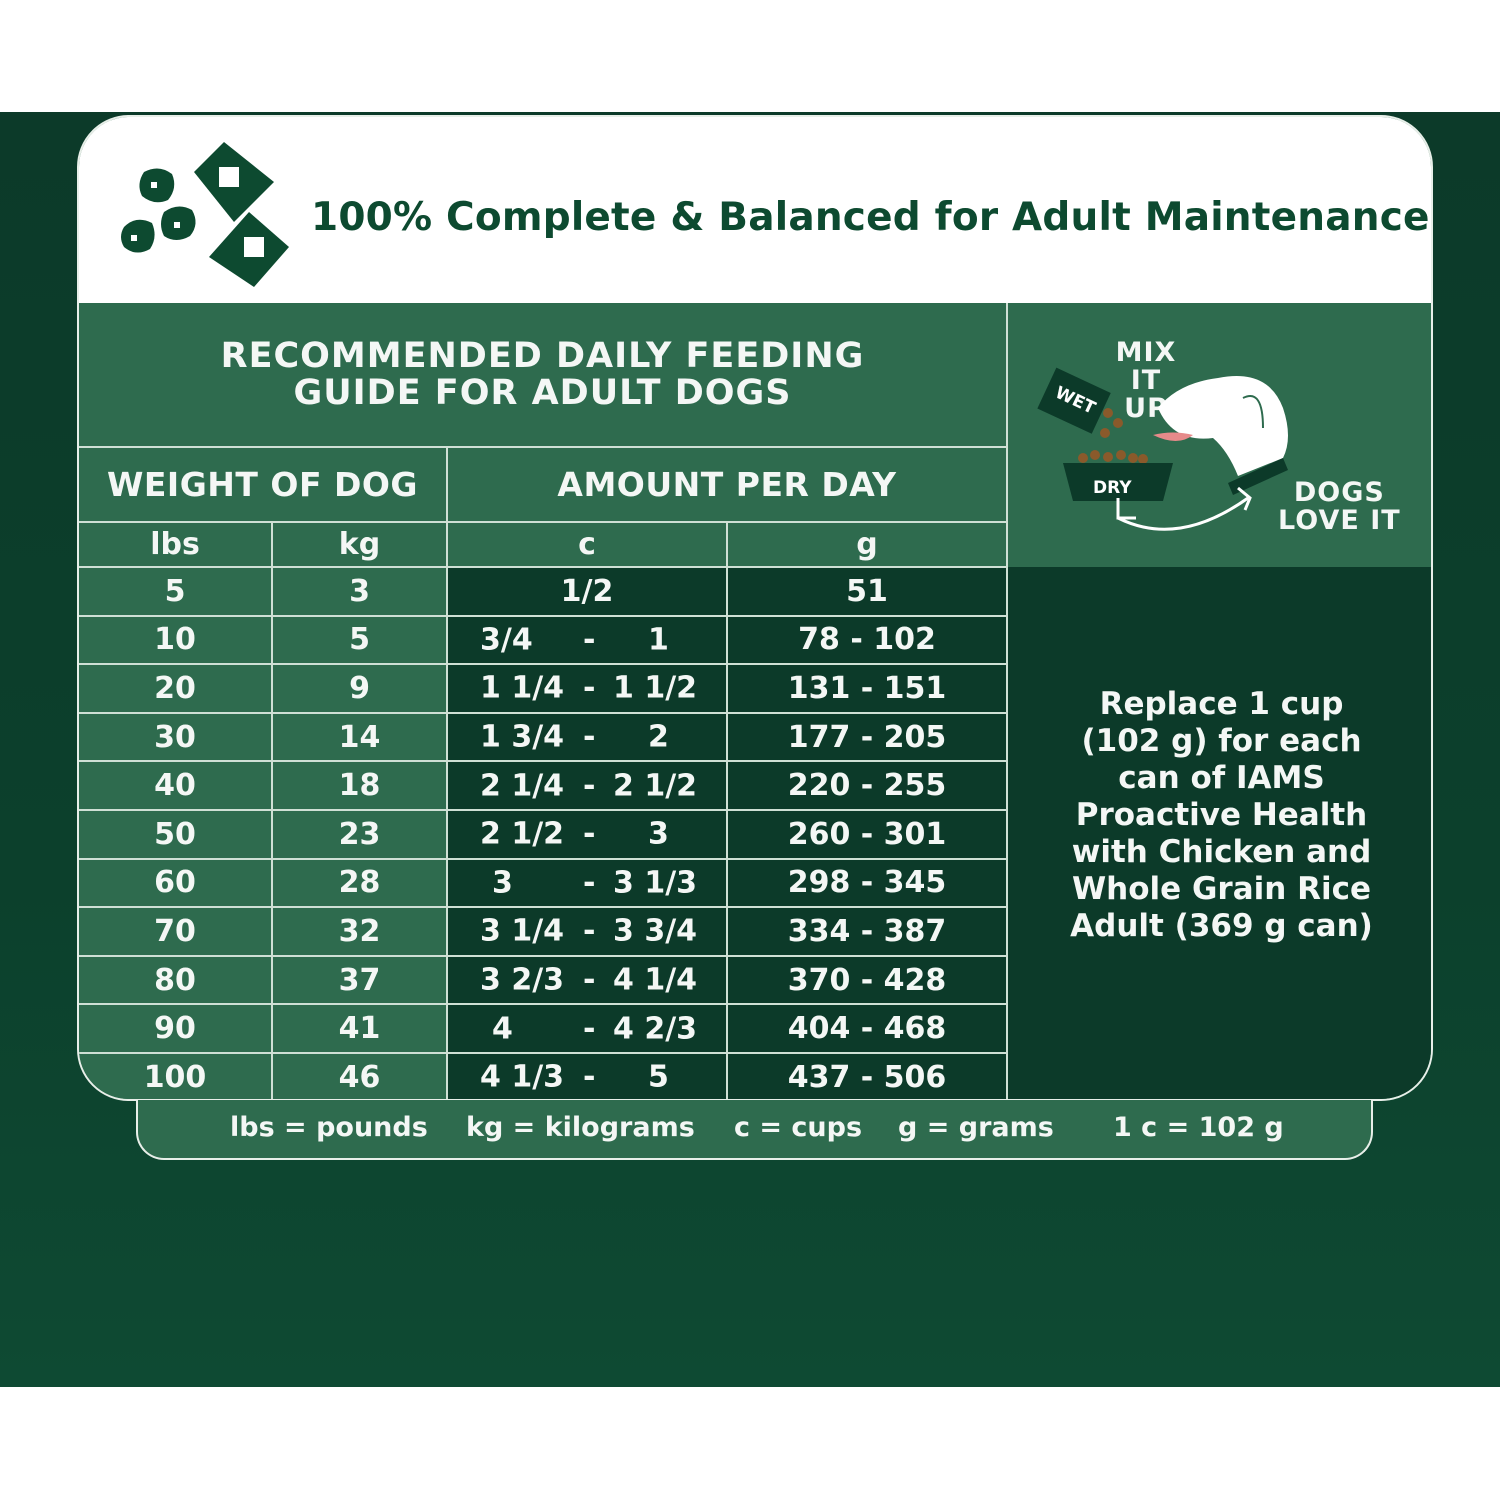  I want to click on kg-value: 18, so click(359, 786).